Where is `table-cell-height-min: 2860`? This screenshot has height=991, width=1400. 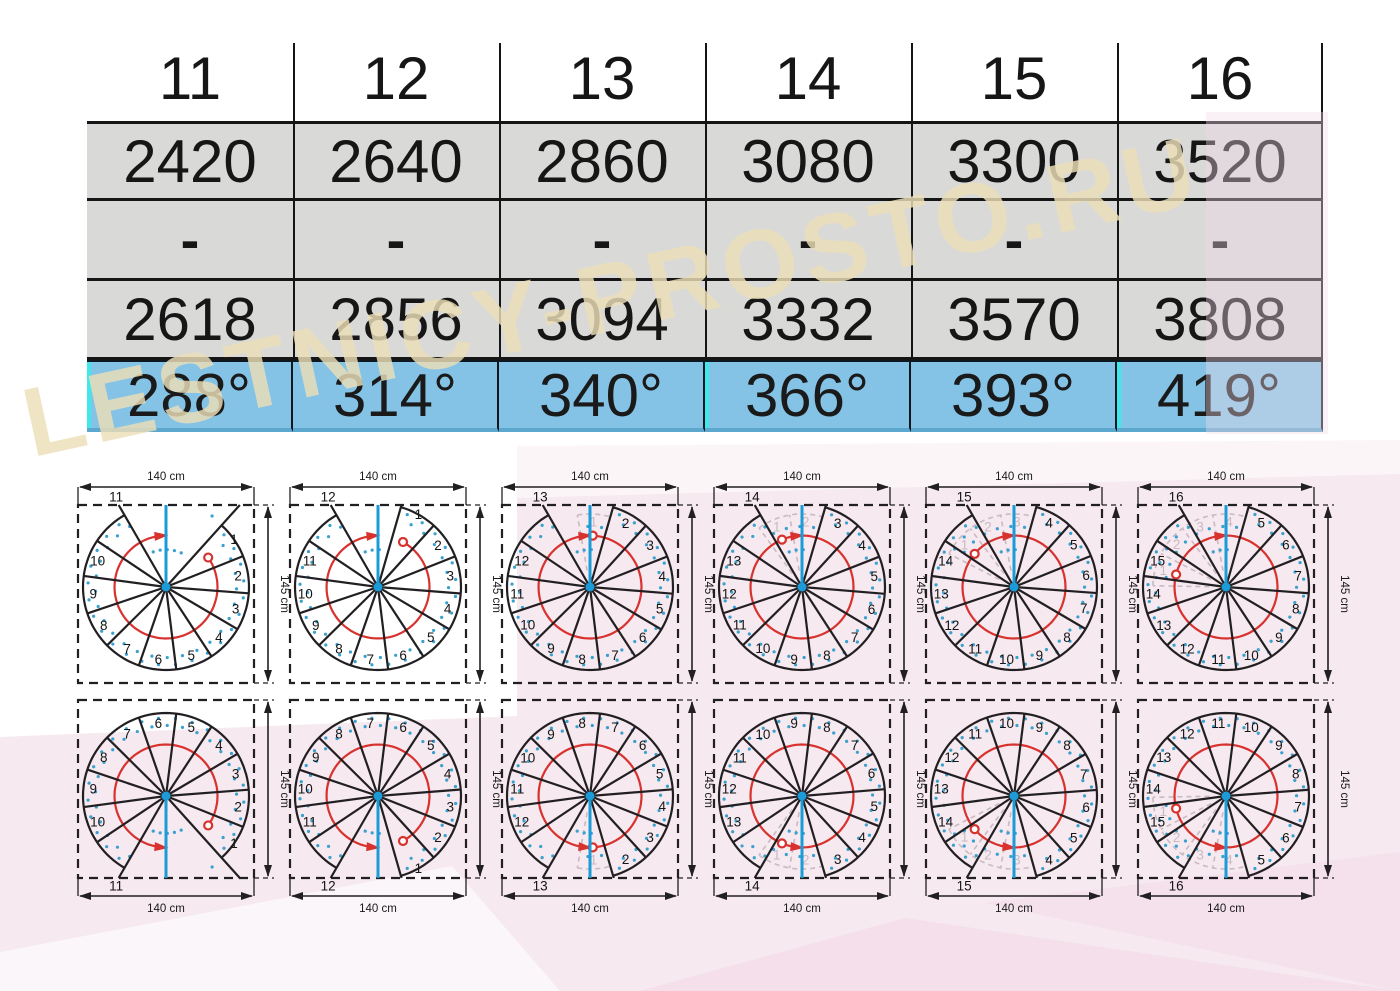 table-cell-height-min: 2860 is located at coordinates (602, 161).